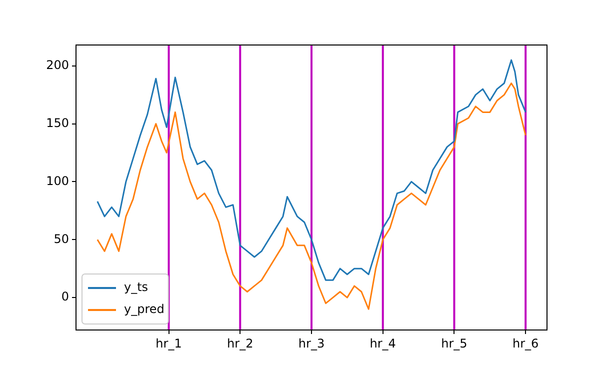 The width and height of the screenshot is (609, 372). I want to click on y-tick-label: 100, so click(57, 181).